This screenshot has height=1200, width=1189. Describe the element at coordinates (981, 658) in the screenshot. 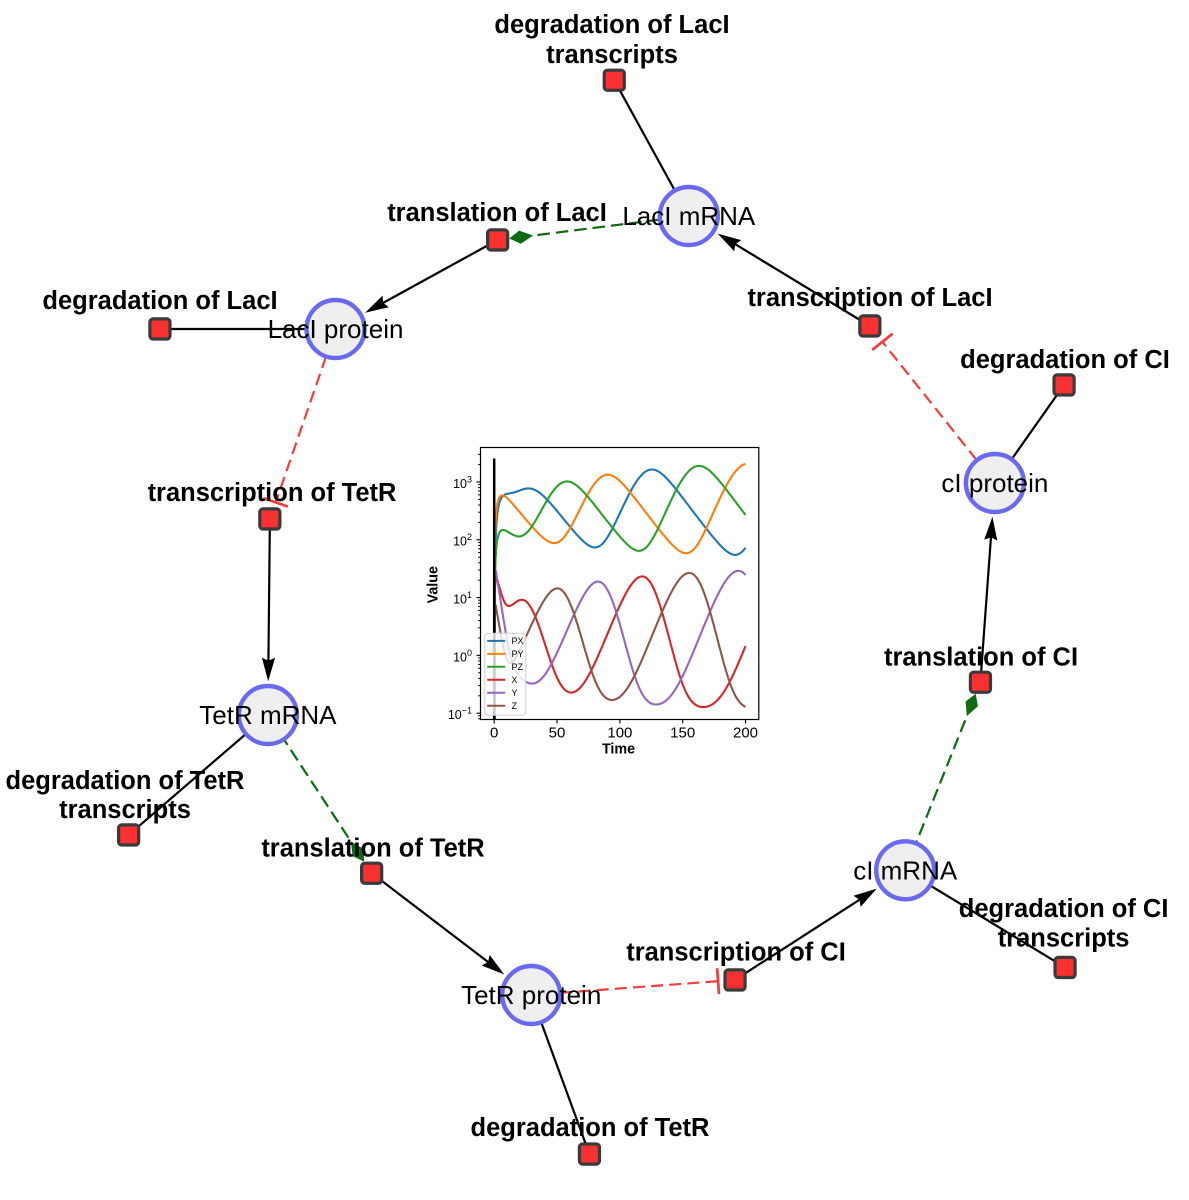

I see `svg-text: translation of CI` at that location.